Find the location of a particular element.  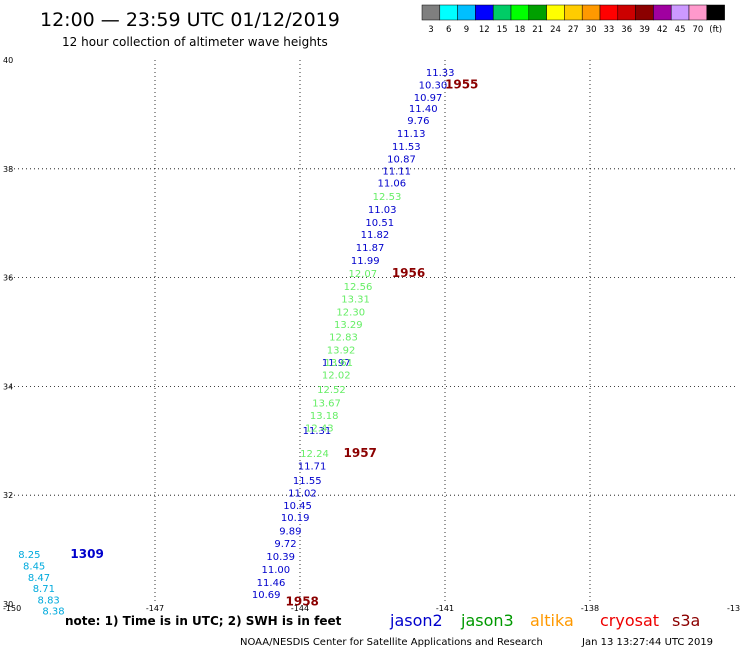

data-point-label: 12.52 is located at coordinates (331, 390).